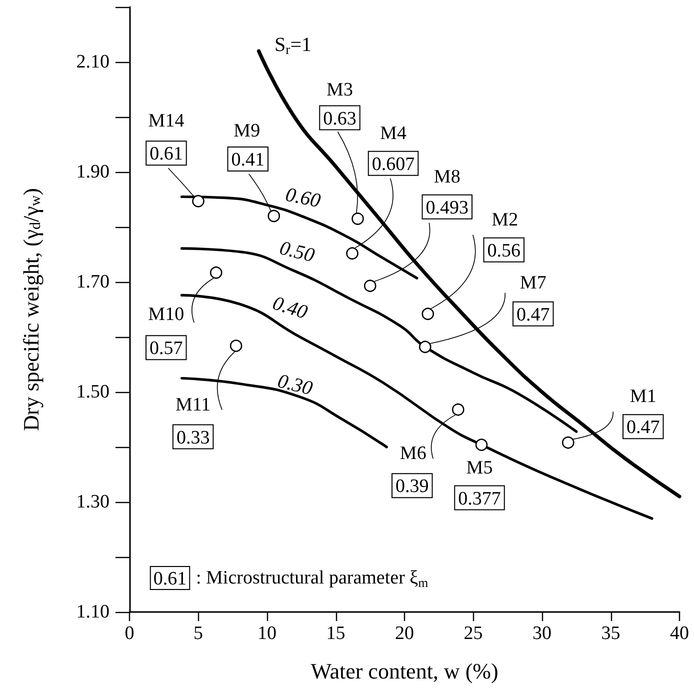 The image size is (694, 697). What do you see at coordinates (93, 392) in the screenshot?
I see `y-tick-label: 1.50` at bounding box center [93, 392].